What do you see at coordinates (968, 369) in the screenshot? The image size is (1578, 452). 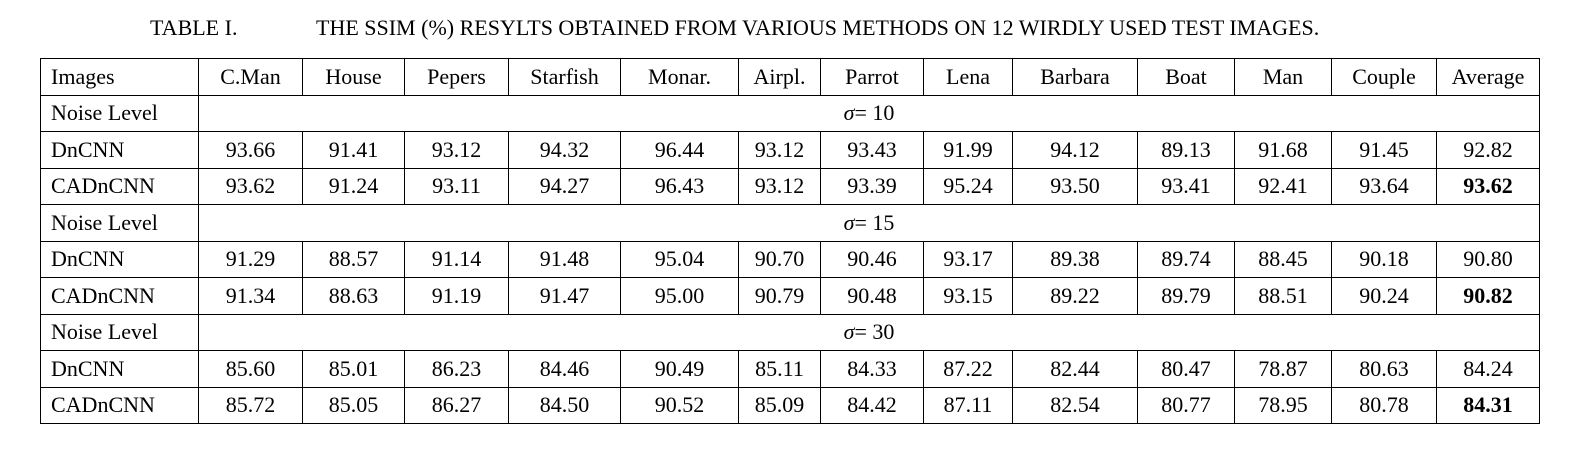 I see `value-cell: 87.22` at bounding box center [968, 369].